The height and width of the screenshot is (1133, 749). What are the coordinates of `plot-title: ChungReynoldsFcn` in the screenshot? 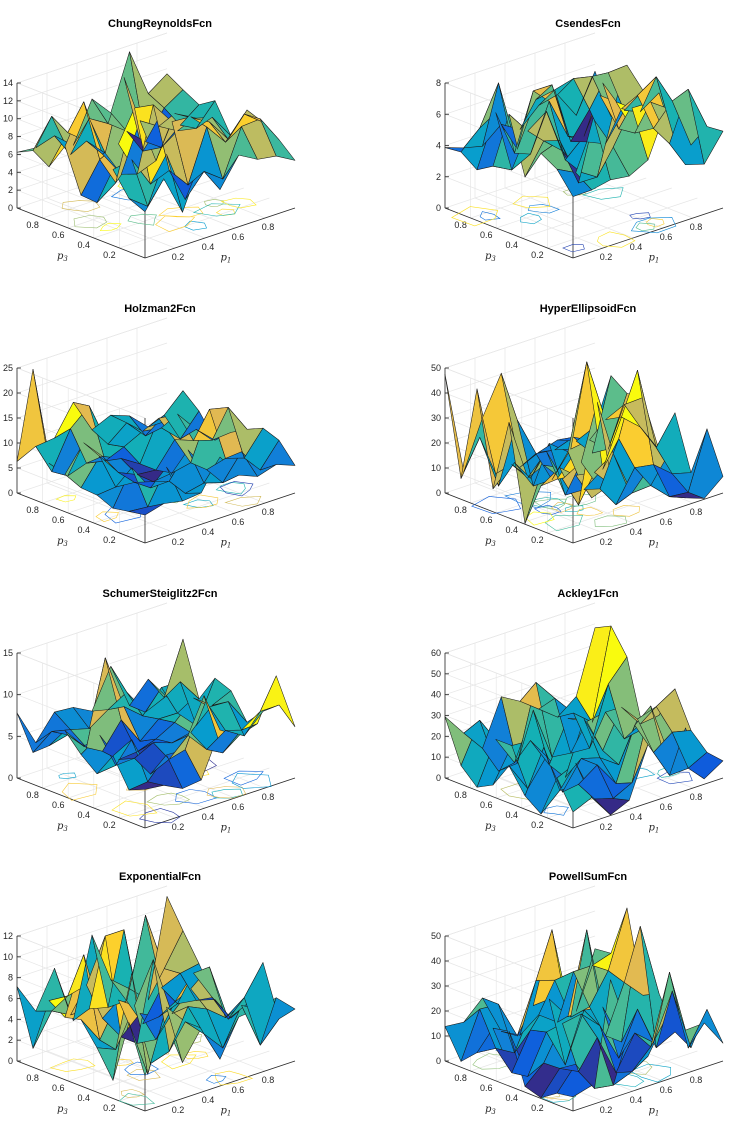 It's located at (160, 24).